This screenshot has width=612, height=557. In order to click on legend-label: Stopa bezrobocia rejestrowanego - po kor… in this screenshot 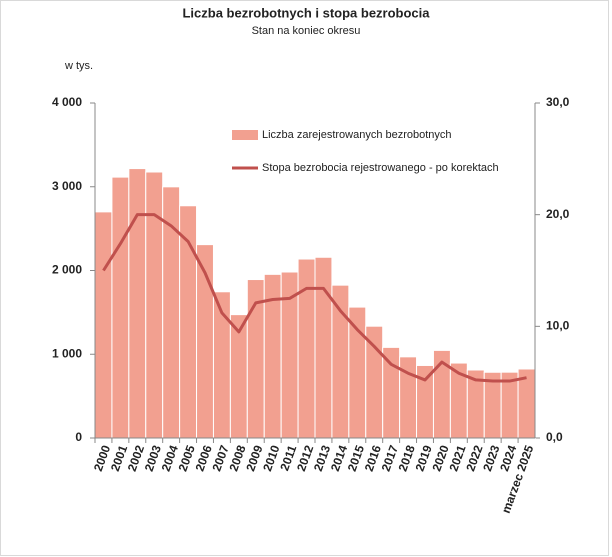, I will do `click(380, 168)`.